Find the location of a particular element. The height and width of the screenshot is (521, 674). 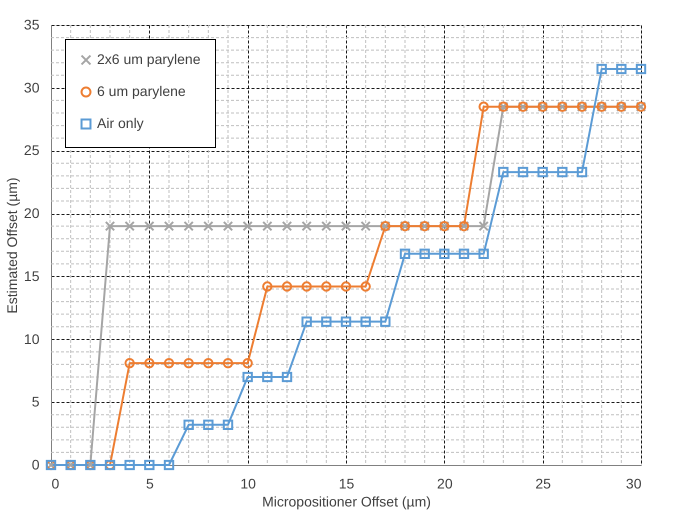

y-tick-label: 15 is located at coordinates (32, 276).